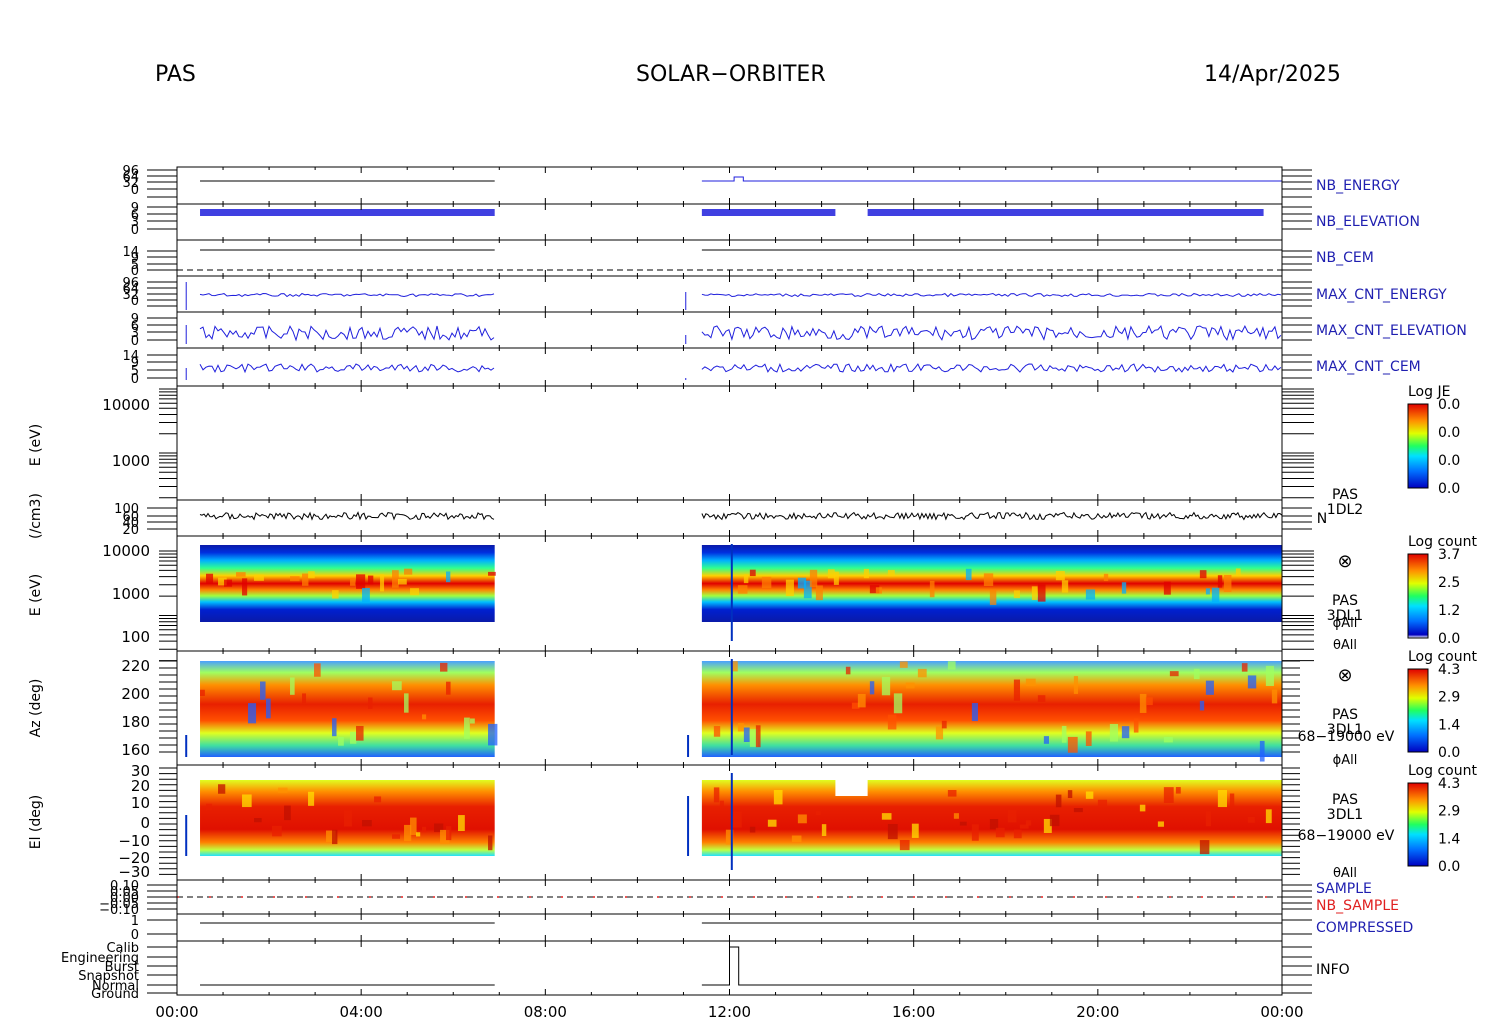 The width and height of the screenshot is (1512, 1020). What do you see at coordinates (100, 958) in the screenshot?
I see `info-ytick-label: Engineering` at bounding box center [100, 958].